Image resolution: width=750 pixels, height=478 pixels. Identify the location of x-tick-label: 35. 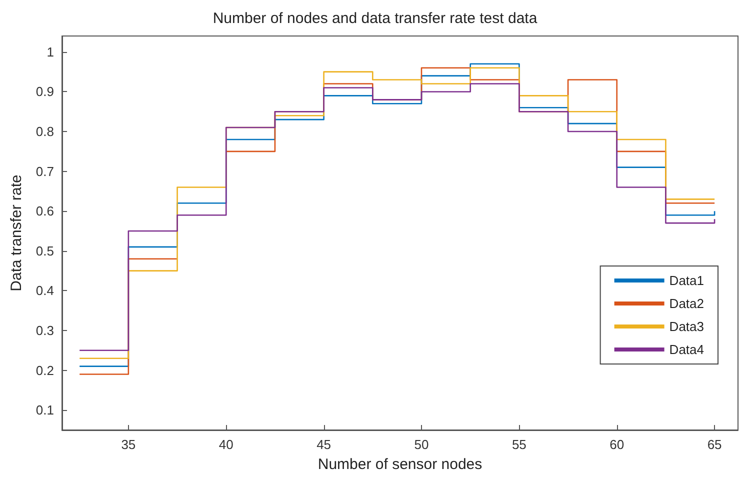
(128, 444).